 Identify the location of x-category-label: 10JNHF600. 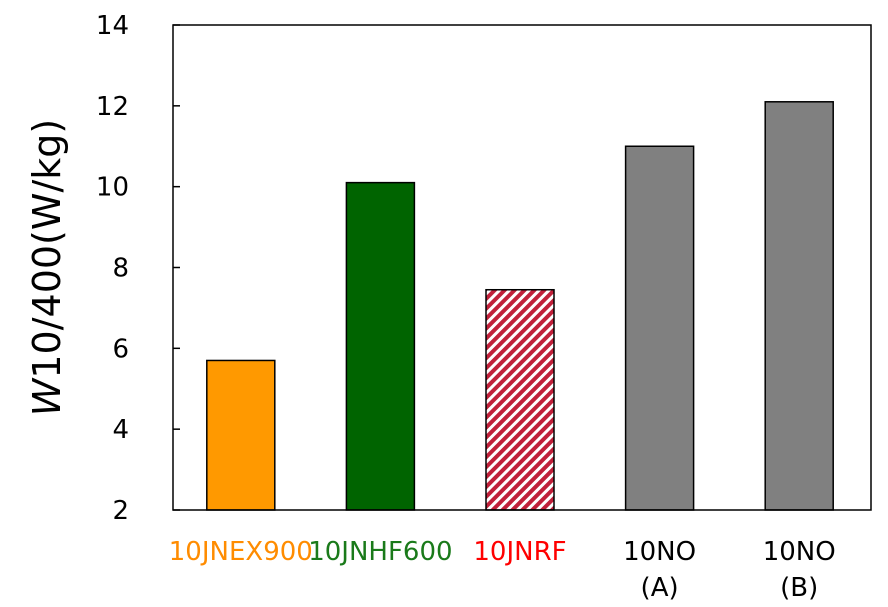
(380, 552).